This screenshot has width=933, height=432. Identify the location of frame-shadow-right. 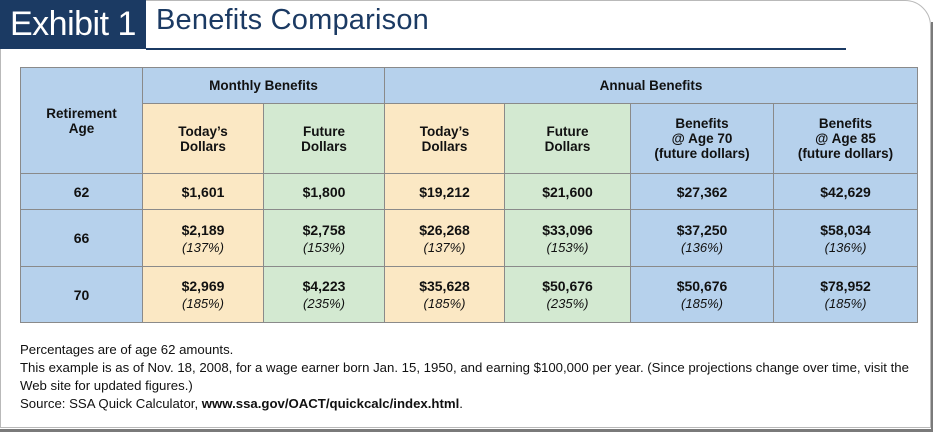
(932, 227).